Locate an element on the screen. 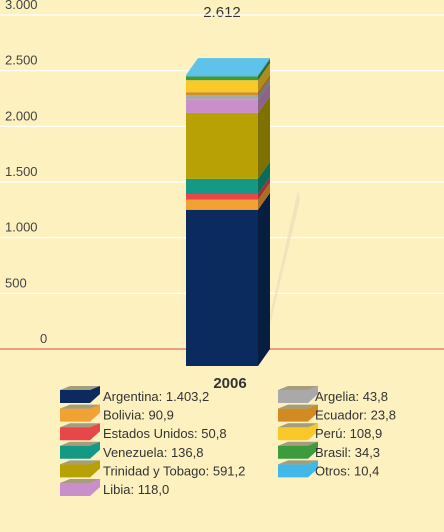 This screenshot has width=444, height=532. legend-item: Libia: 118,0 is located at coordinates (114, 488).